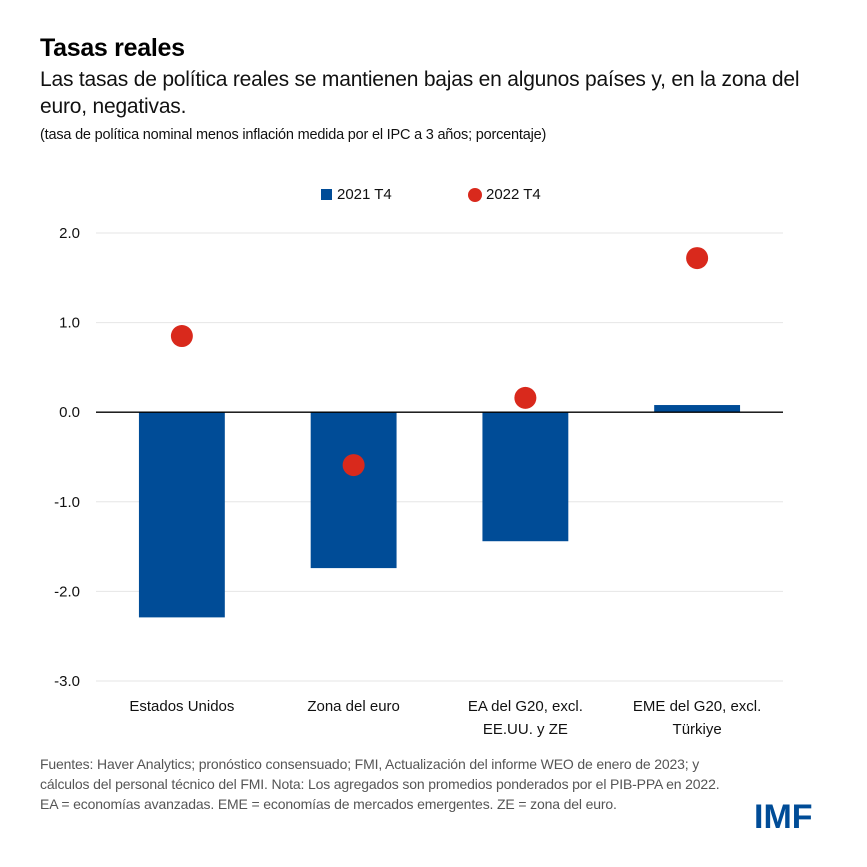 This screenshot has width=867, height=867. Describe the element at coordinates (67, 502) in the screenshot. I see `y-tick-label: -1.0` at that location.